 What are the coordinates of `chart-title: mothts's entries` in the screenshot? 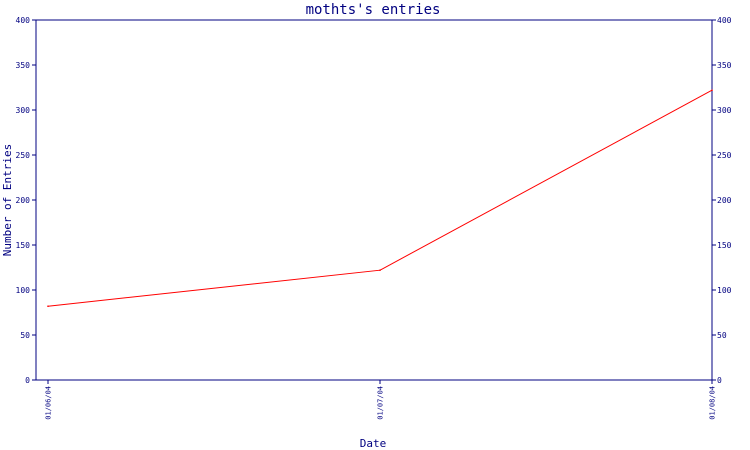 It's located at (373, 10).